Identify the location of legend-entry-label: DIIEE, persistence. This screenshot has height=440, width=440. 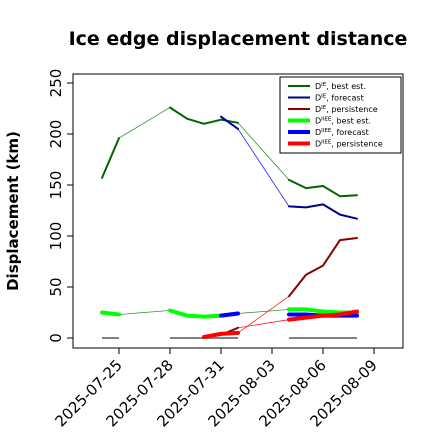
(349, 144).